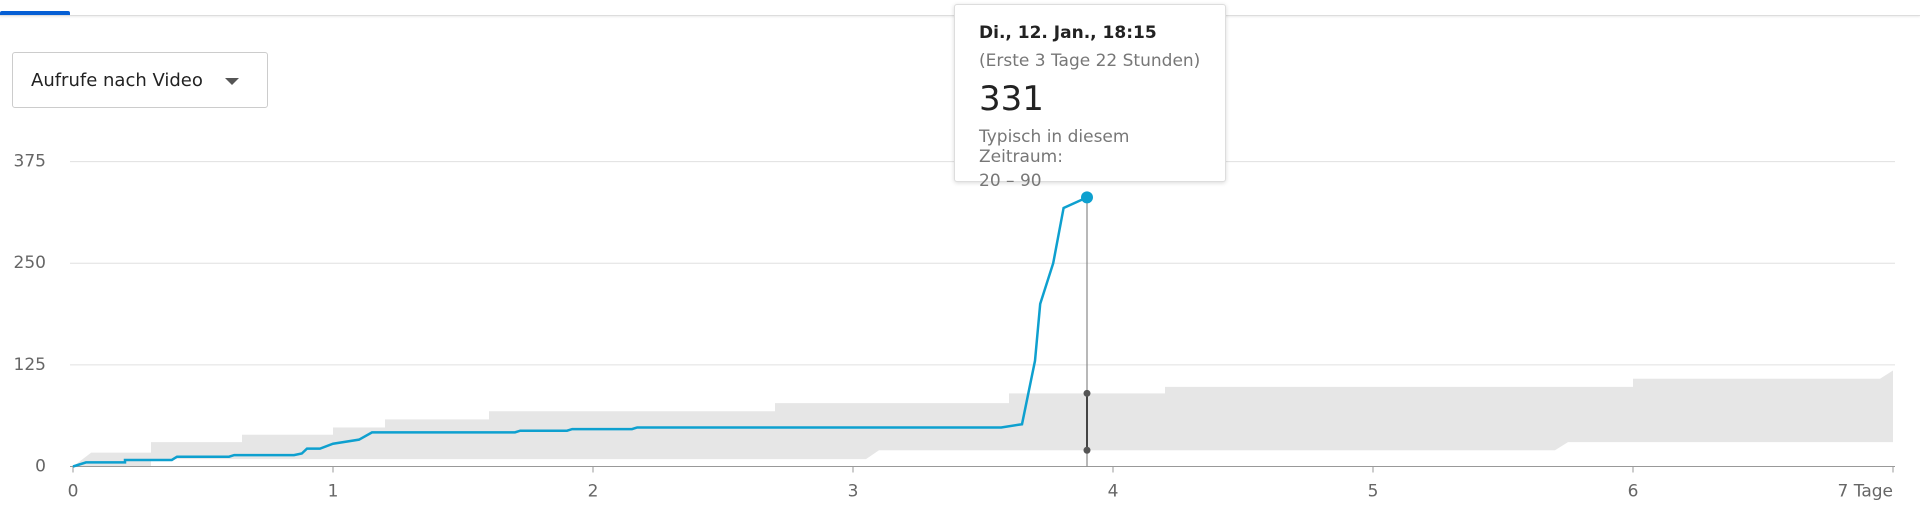 The image size is (1920, 527). Describe the element at coordinates (1068, 33) in the screenshot. I see `tooltip-date: Di., 12. Jan., 18:15` at that location.